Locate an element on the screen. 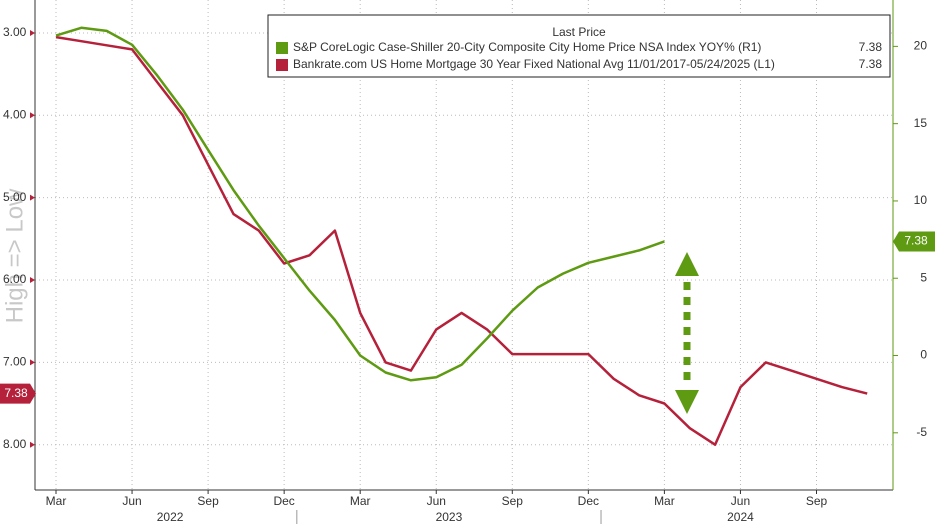 The width and height of the screenshot is (940, 524). y-tick-label: 8.00 is located at coordinates (15, 444).